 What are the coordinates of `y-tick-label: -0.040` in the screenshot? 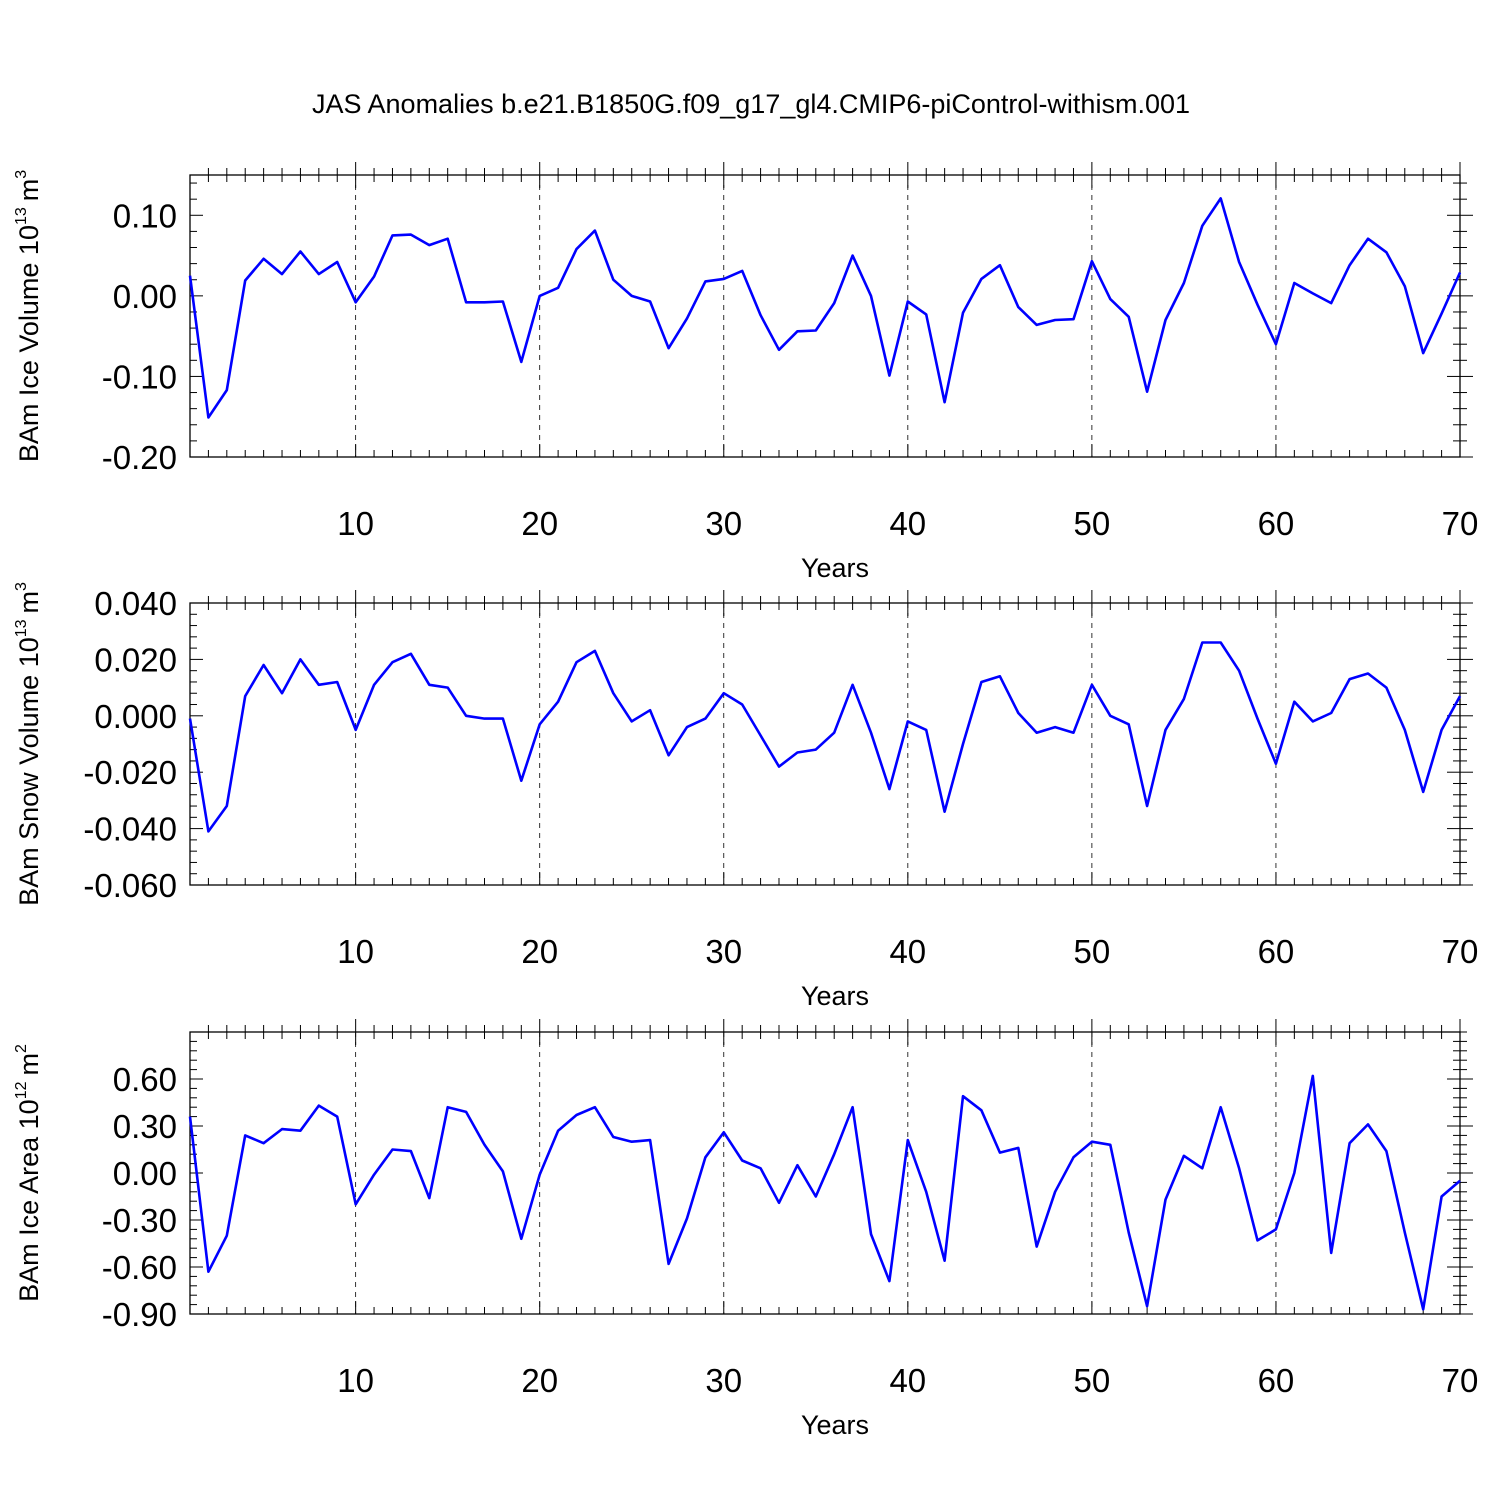 It's located at (130, 829).